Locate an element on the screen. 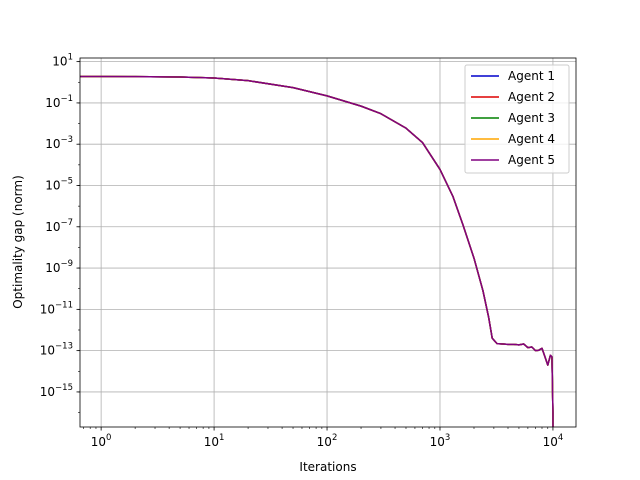  legend-label-agent-3: Agent 3 is located at coordinates (531, 118).